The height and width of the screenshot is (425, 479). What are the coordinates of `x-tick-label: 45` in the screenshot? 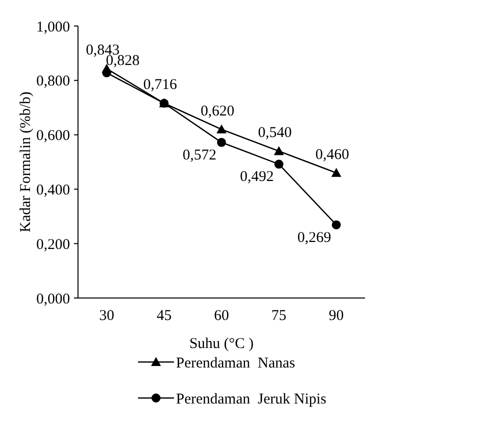 It's located at (164, 316).